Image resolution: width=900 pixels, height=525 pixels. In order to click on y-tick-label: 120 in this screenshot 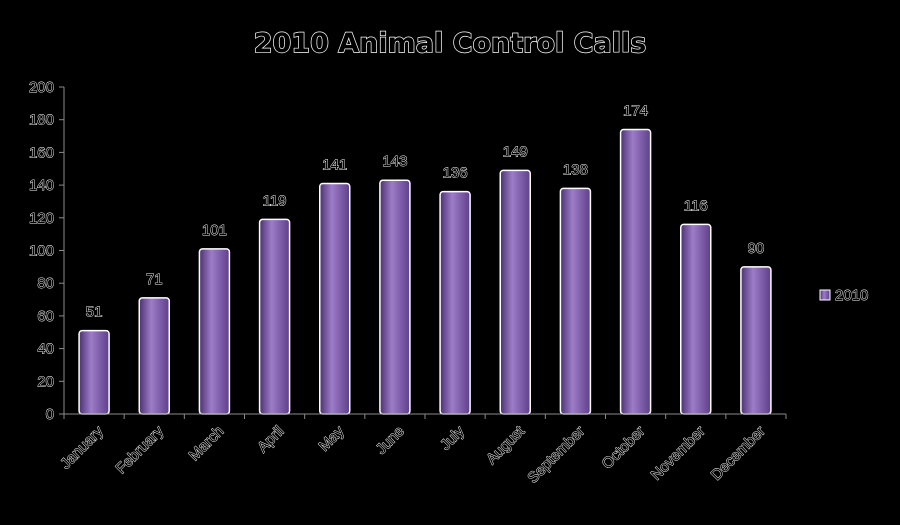, I will do `click(41, 218)`.